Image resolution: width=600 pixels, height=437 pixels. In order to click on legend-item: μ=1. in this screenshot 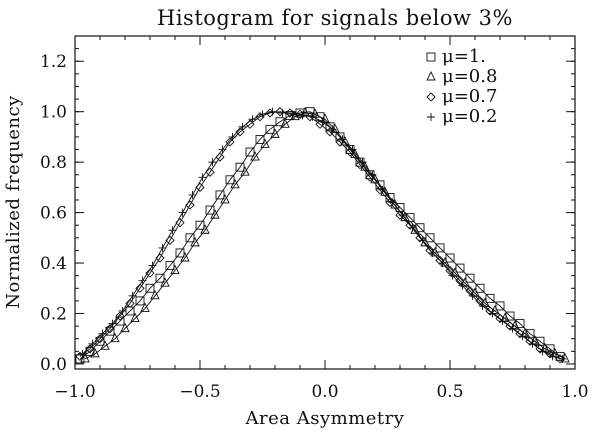, I will do `click(456, 56)`.